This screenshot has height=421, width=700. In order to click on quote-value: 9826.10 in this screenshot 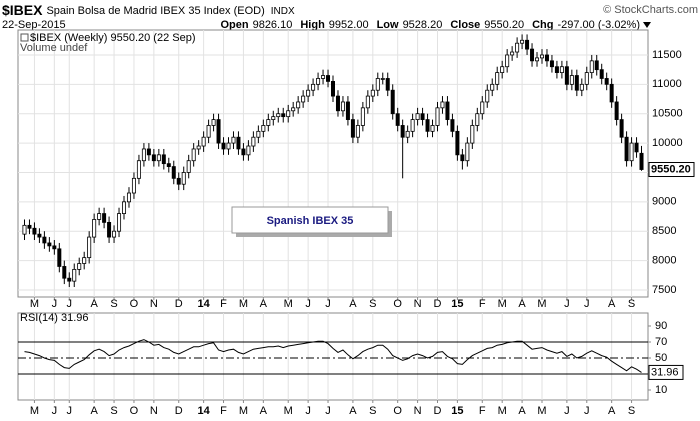, I will do `click(273, 25)`.